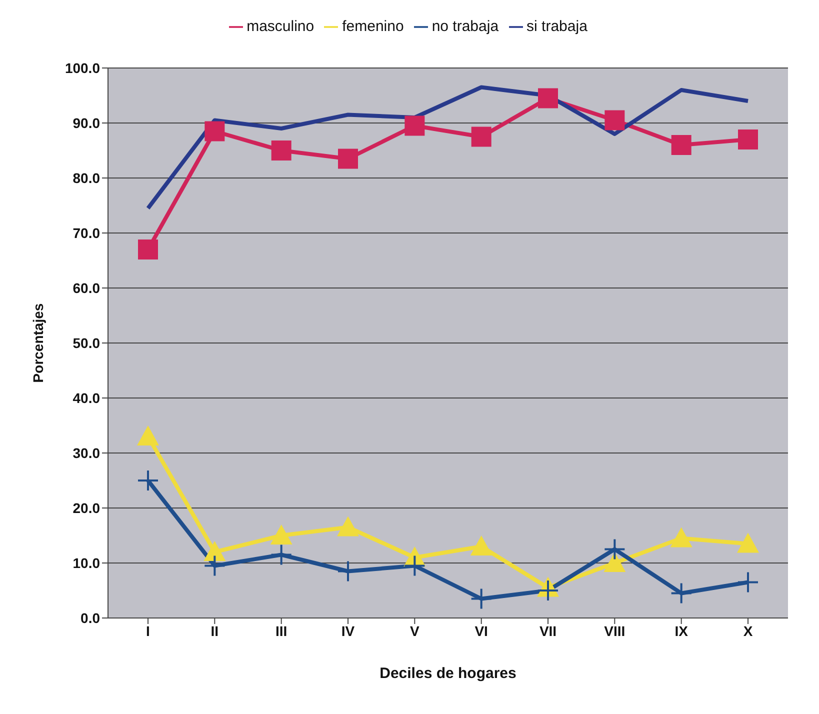 The width and height of the screenshot is (819, 714). What do you see at coordinates (148, 630) in the screenshot?
I see `x-tick-label: I` at bounding box center [148, 630].